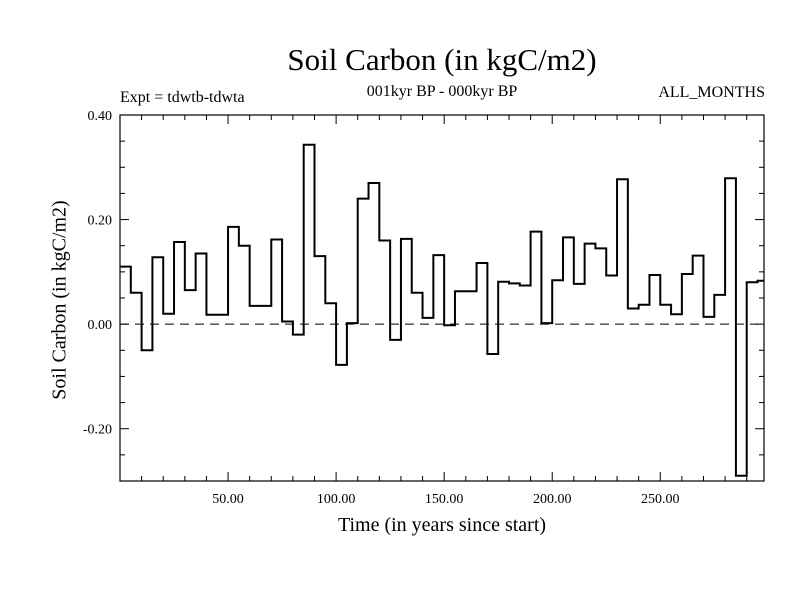 This screenshot has height=600, width=800. What do you see at coordinates (552, 499) in the screenshot?
I see `x-tick-label: 200.00` at bounding box center [552, 499].